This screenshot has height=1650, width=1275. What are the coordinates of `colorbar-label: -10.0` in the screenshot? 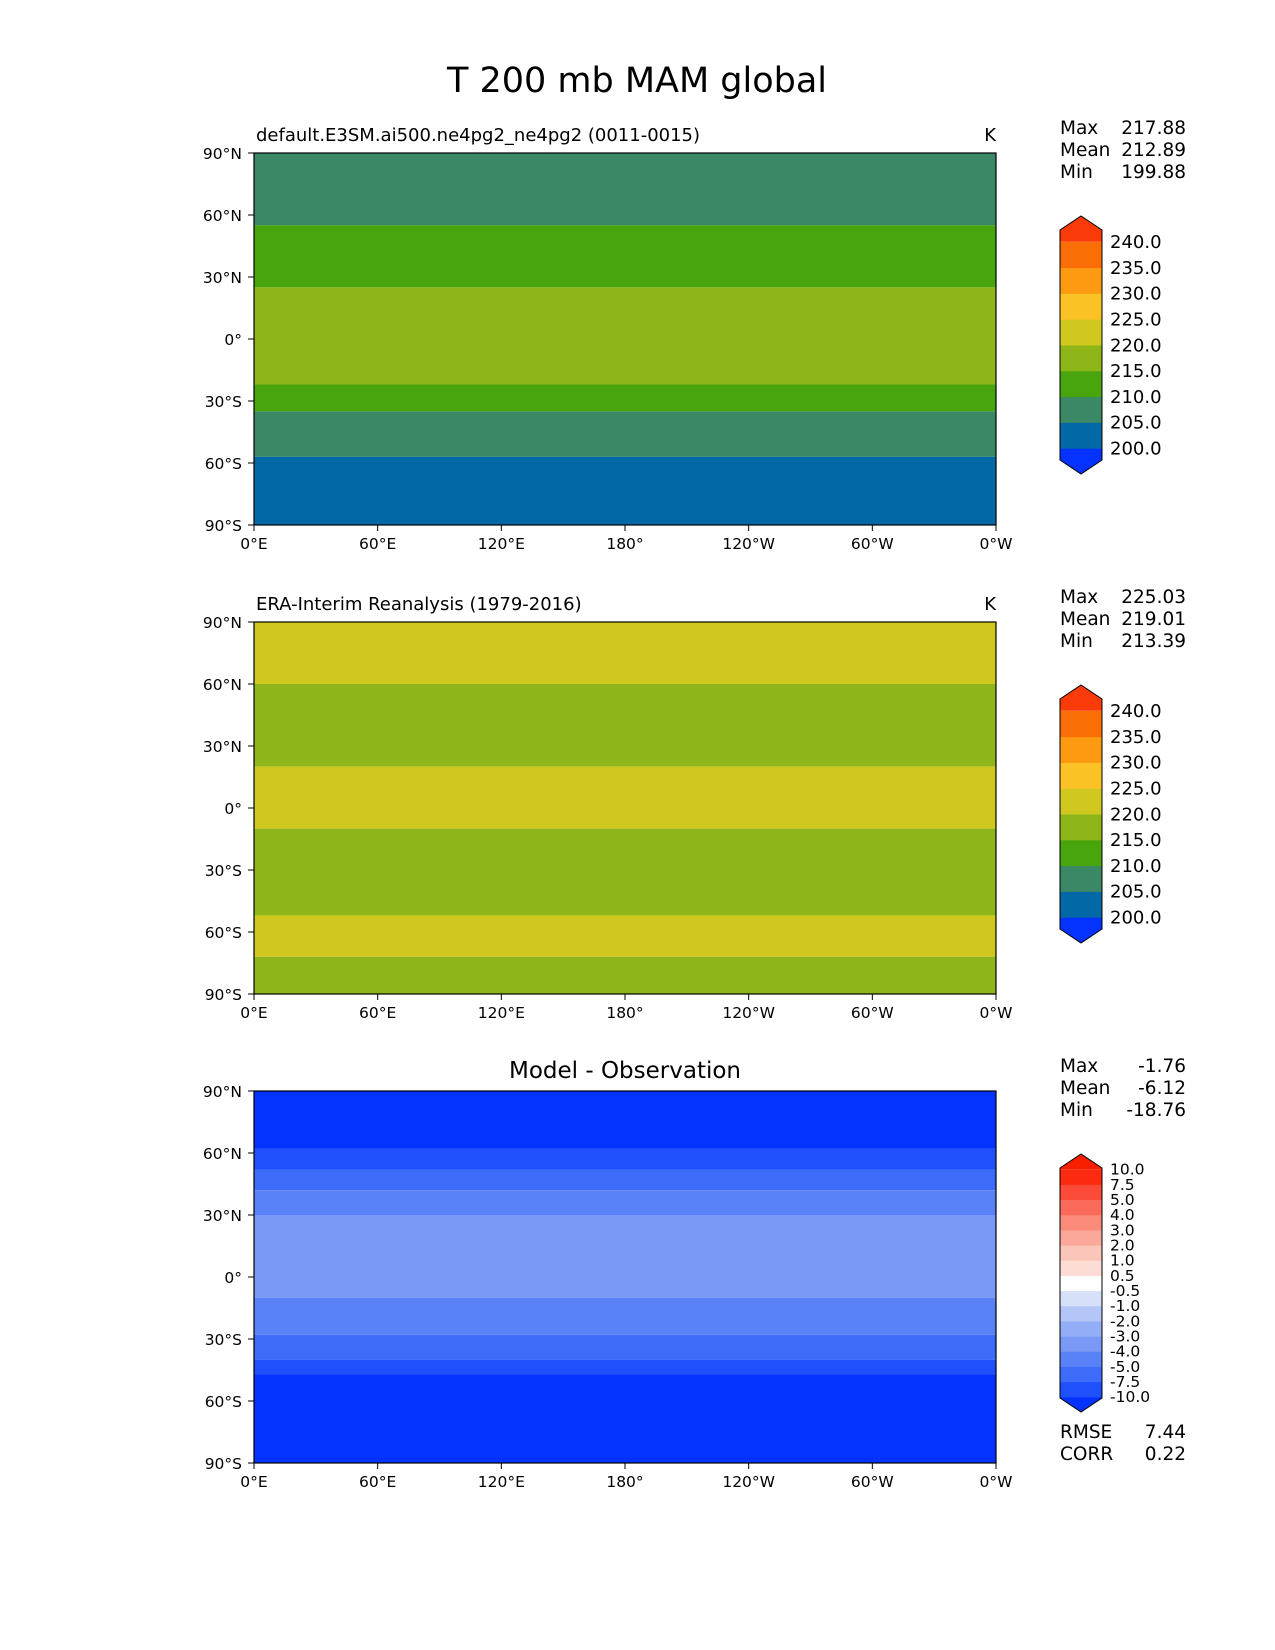 It's located at (1130, 1397).